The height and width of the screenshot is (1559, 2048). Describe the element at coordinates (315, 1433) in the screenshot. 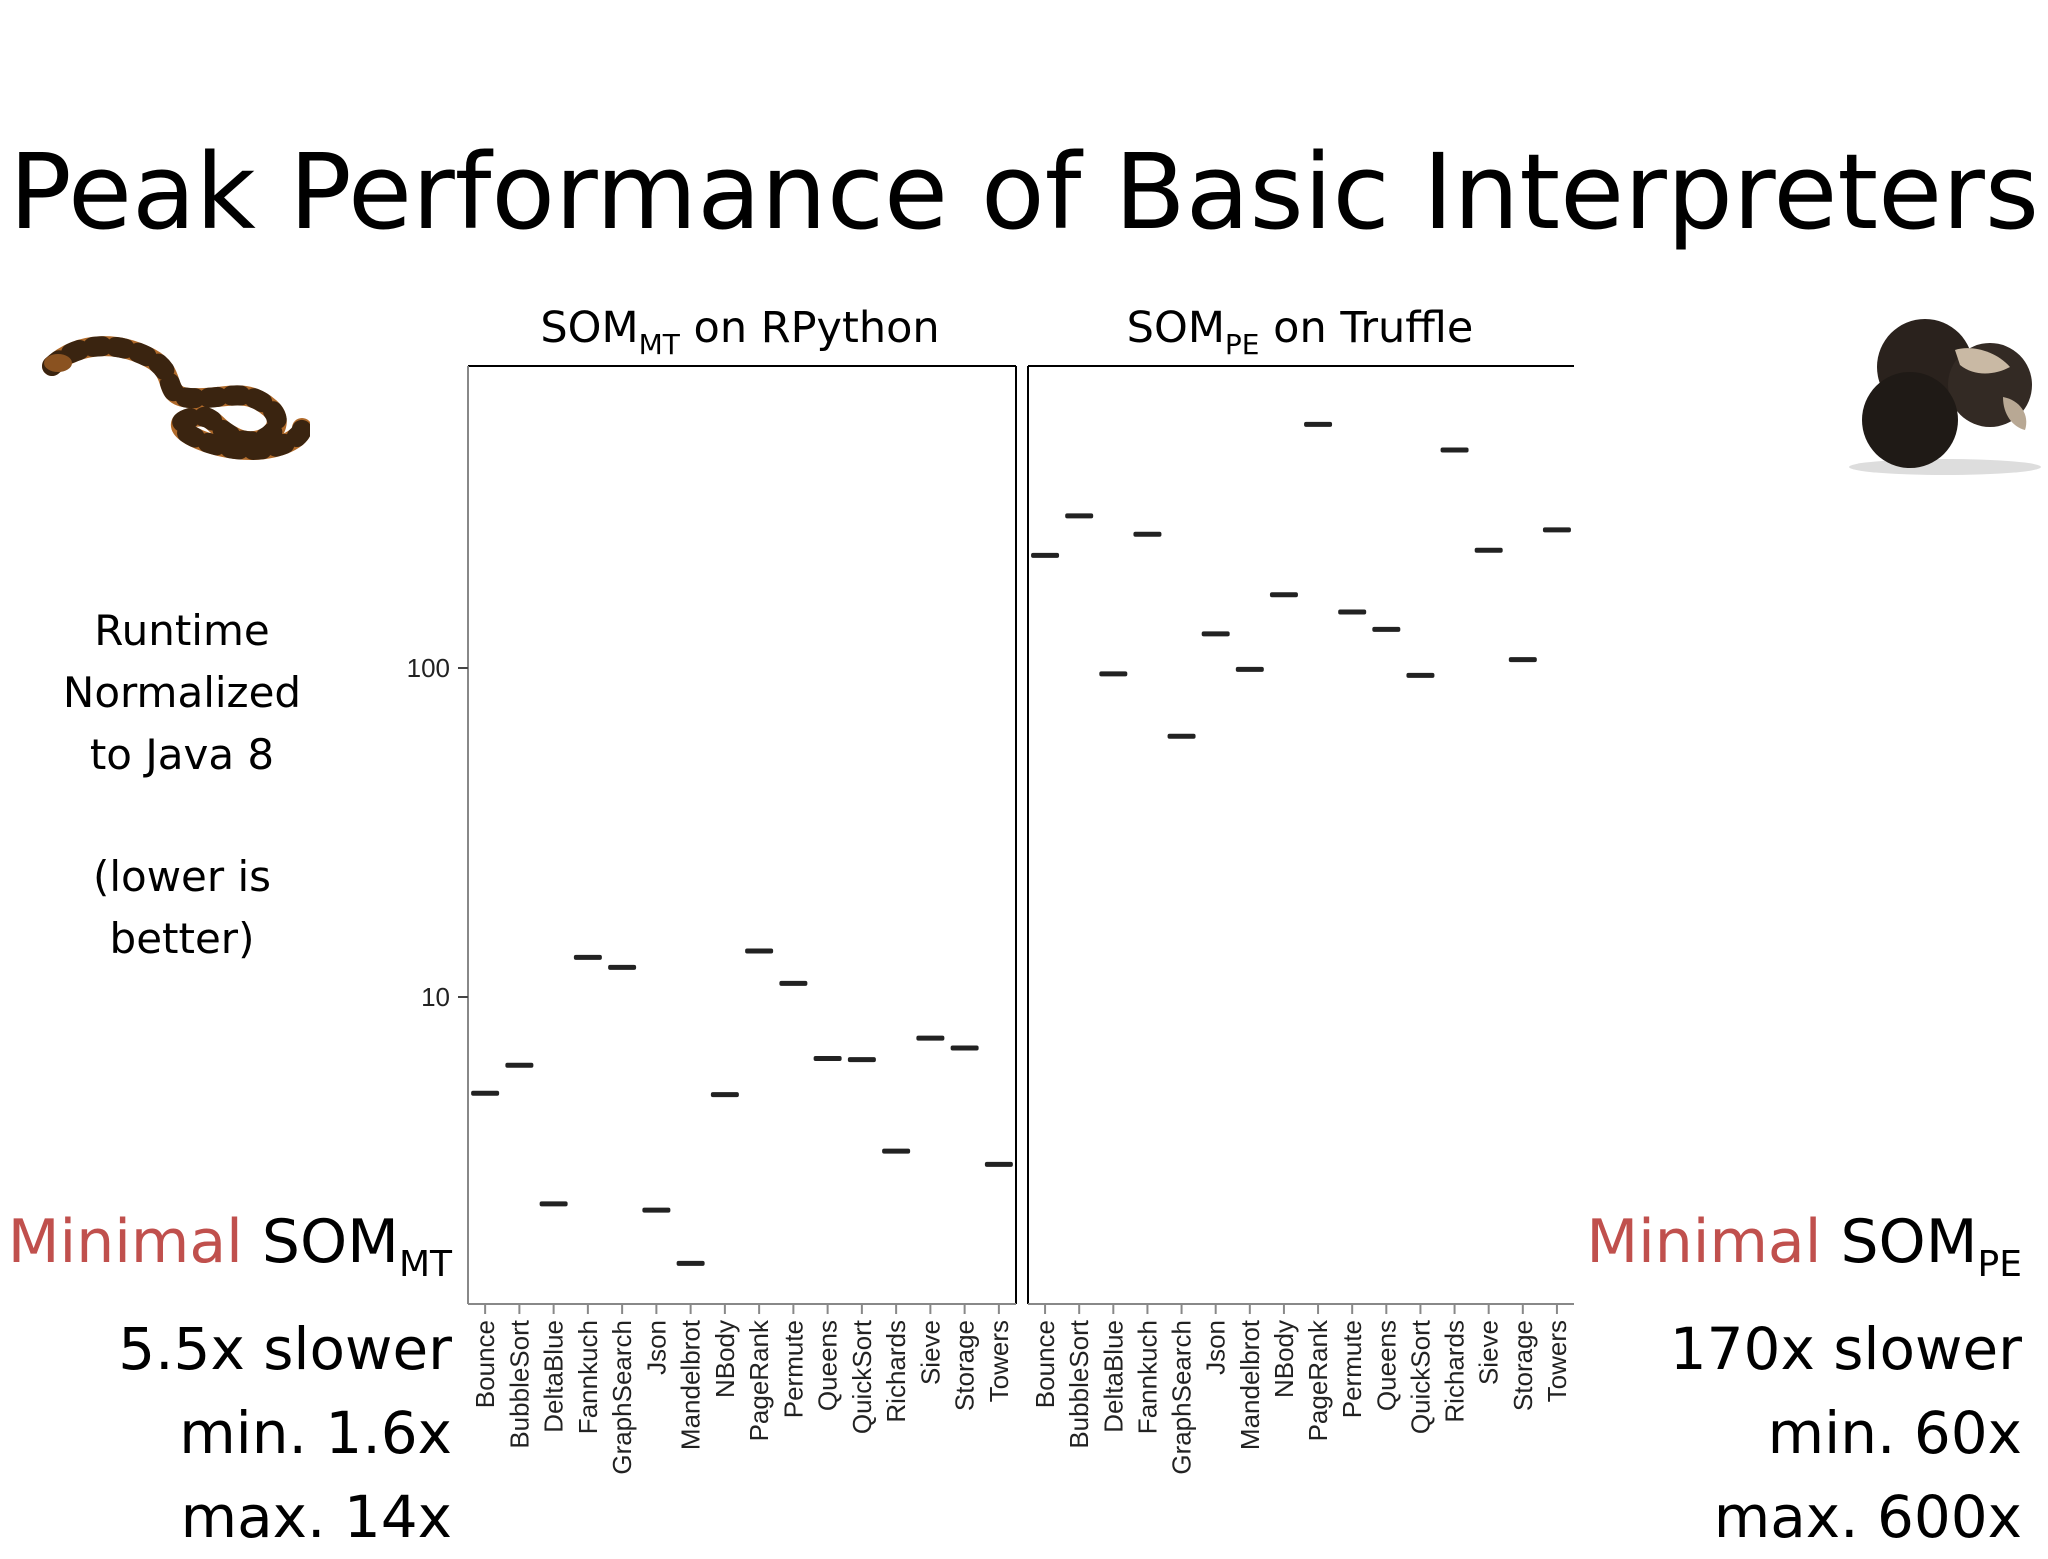

I see `summary-line: min. 1.6x` at that location.